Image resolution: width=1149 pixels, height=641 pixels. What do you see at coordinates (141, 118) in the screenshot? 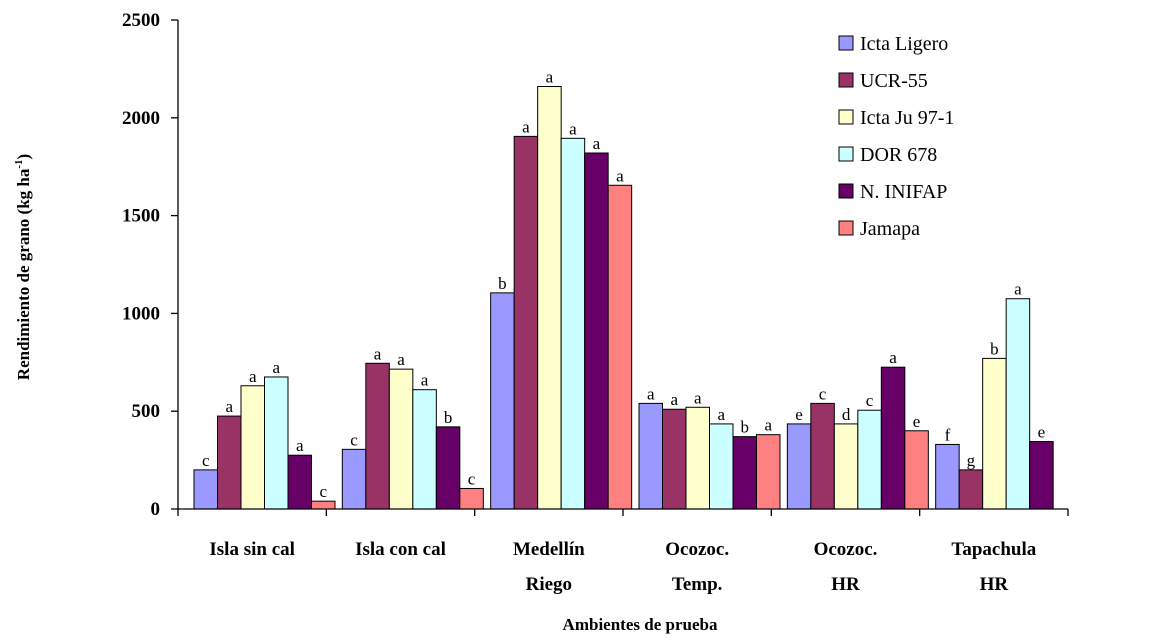
I see `y-tick-label: 2000` at bounding box center [141, 118].